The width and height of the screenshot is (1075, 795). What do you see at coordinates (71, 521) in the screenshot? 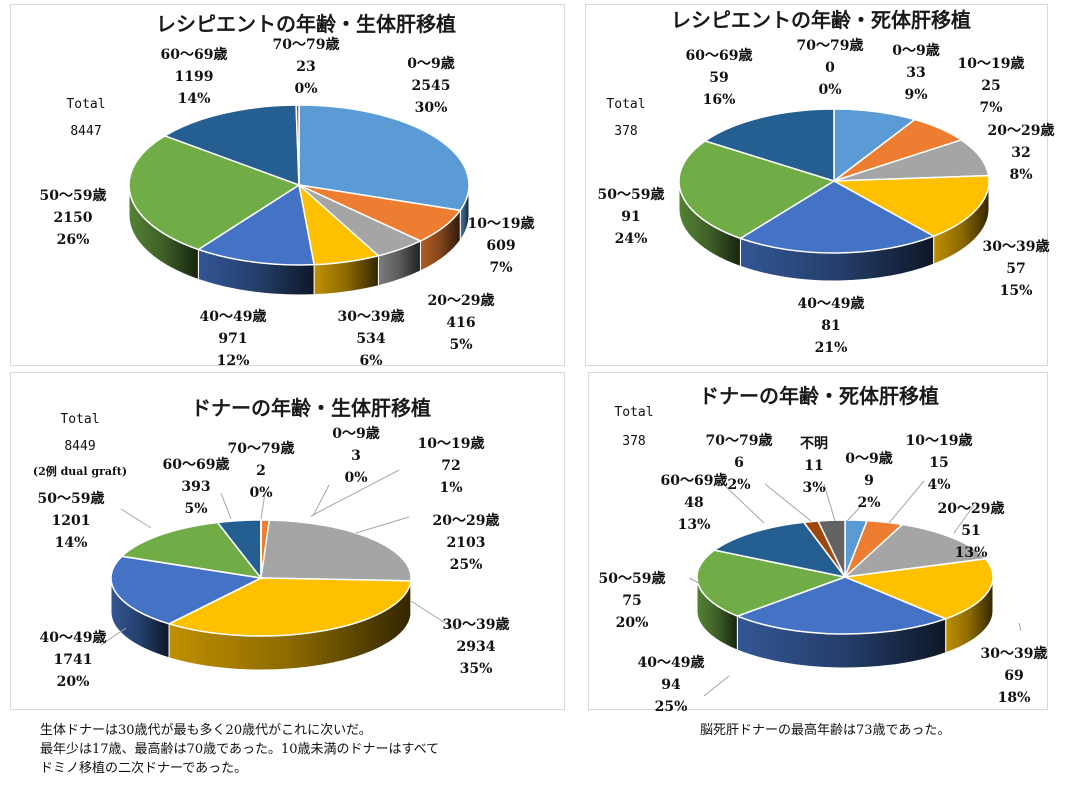
I see `slice-value: 1201` at bounding box center [71, 521].